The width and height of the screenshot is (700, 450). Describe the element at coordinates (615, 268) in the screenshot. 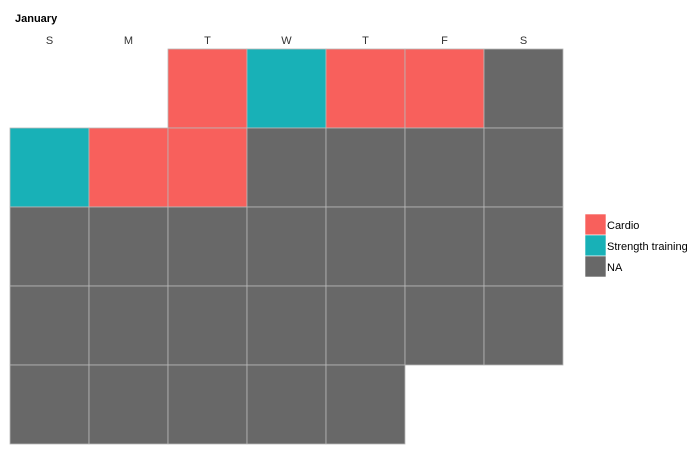

I see `legend-label: NA` at that location.